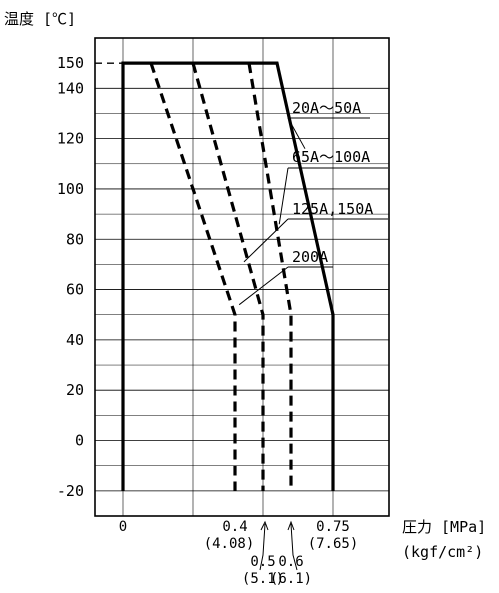 The width and height of the screenshot is (499, 593). I want to click on x-annotation-label: (5.1), so click(263, 579).